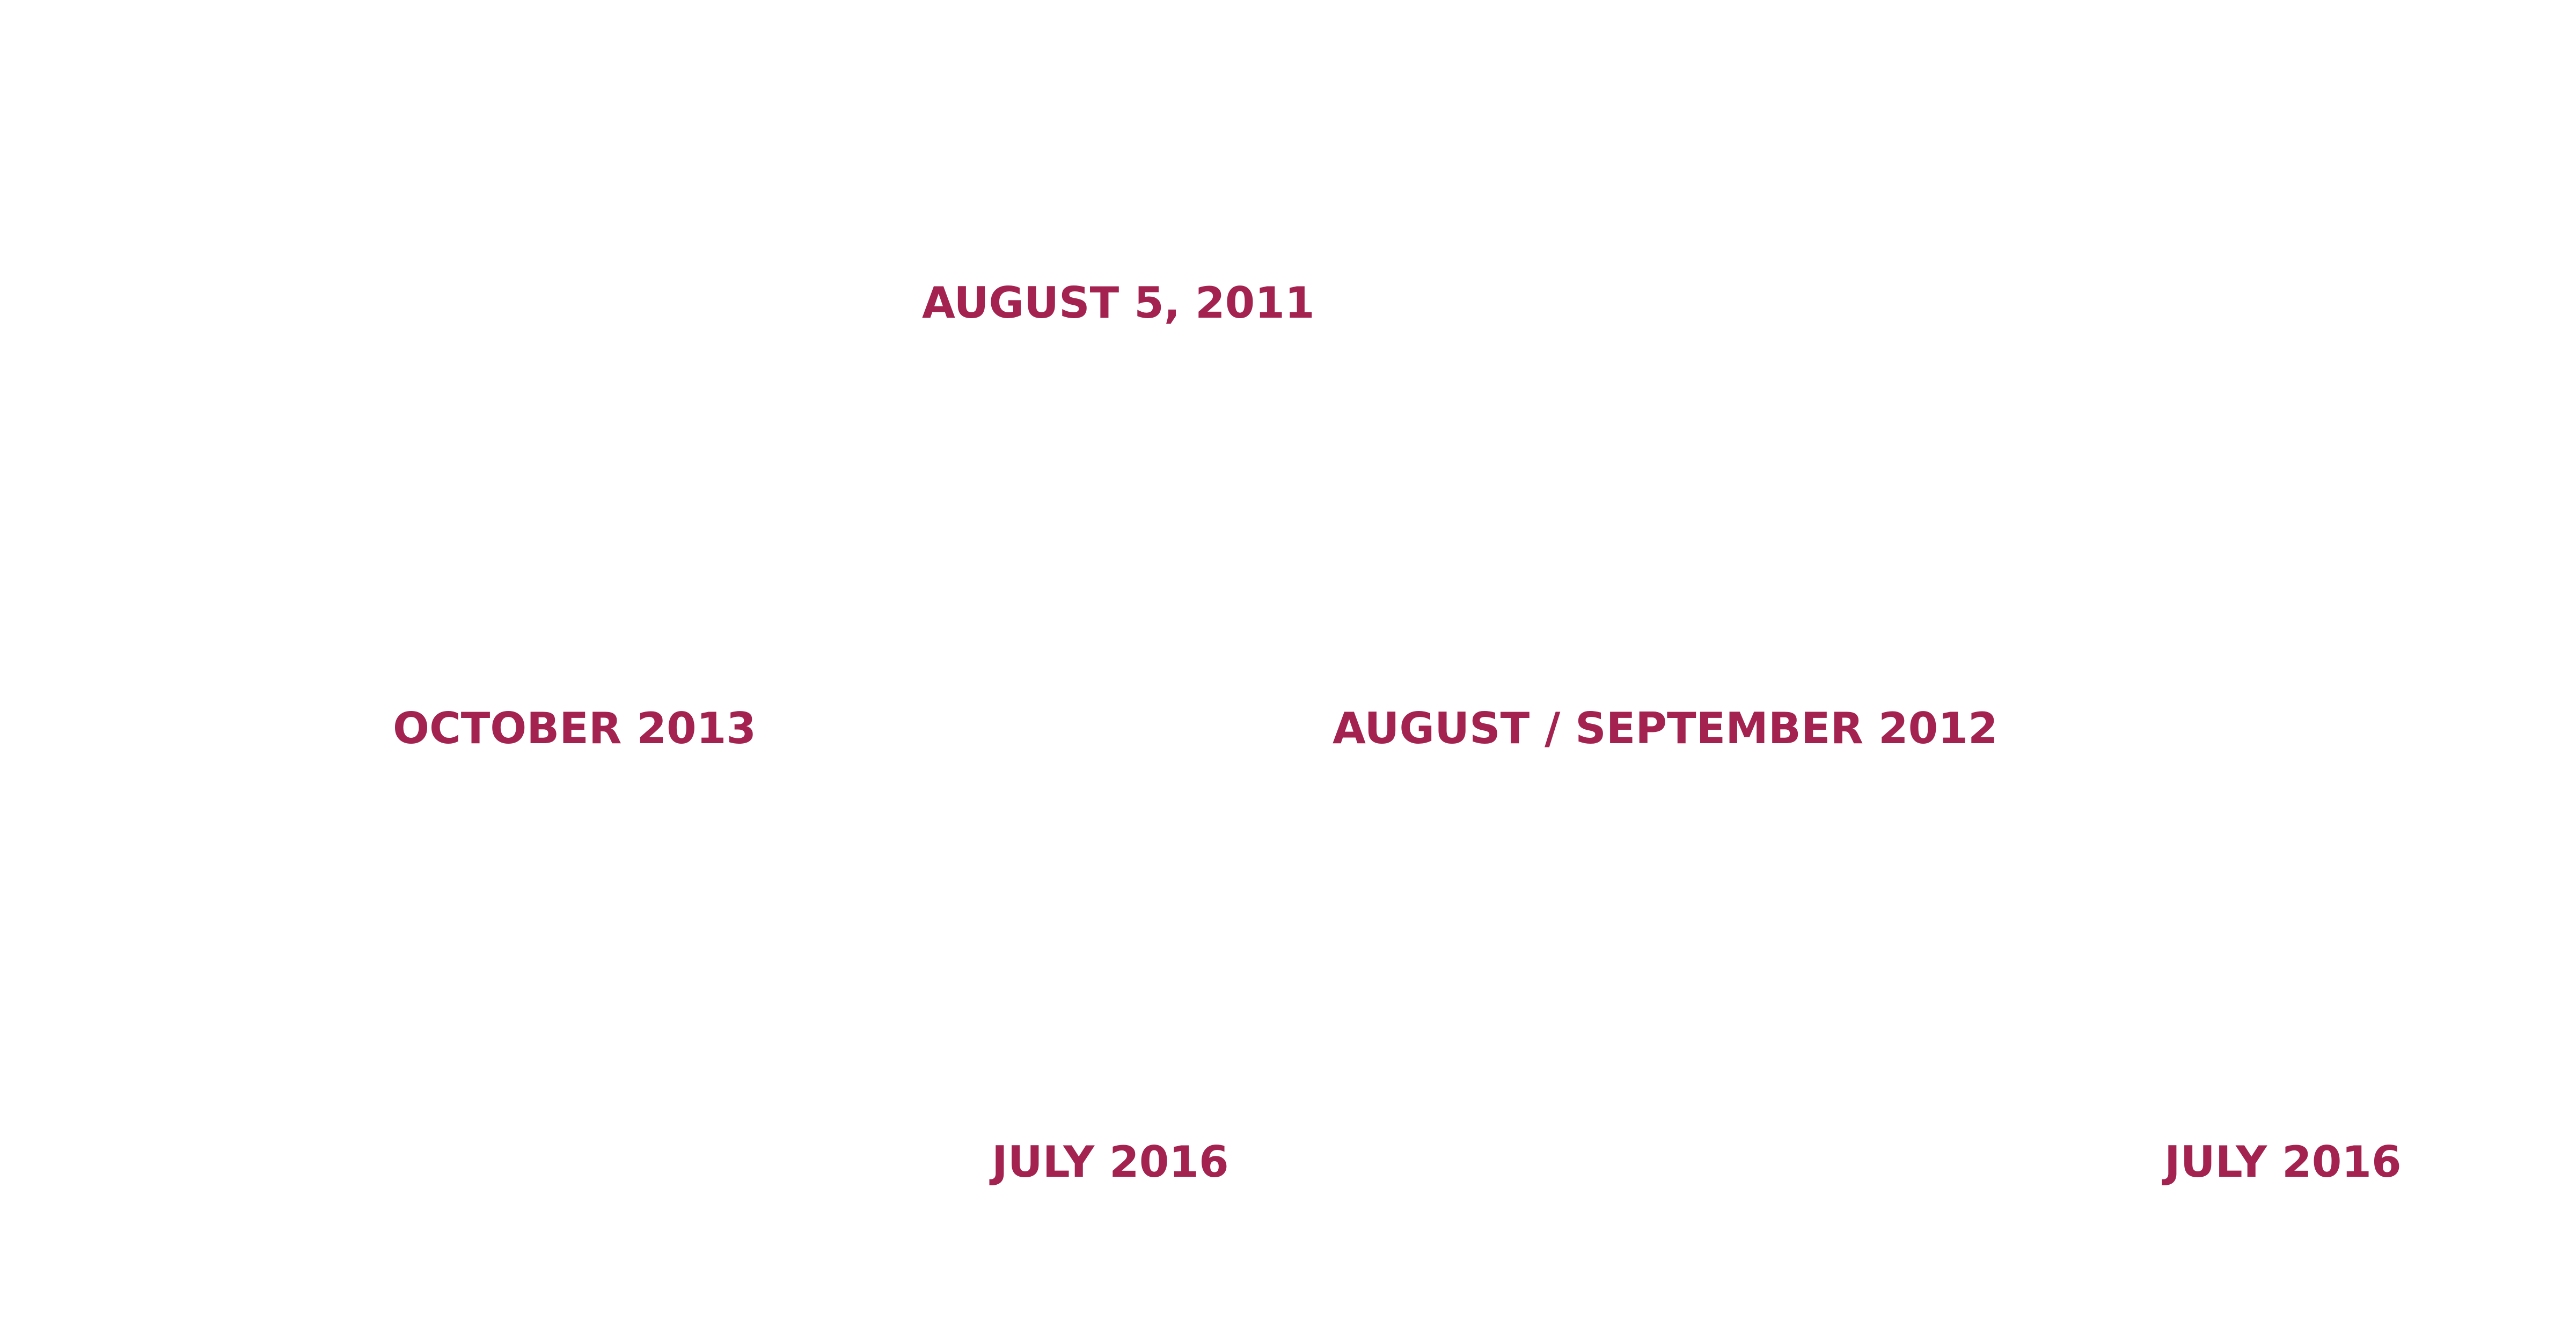  What do you see at coordinates (2283, 1162) in the screenshot?
I see `date-label-july-2016-right: JULY 2016` at bounding box center [2283, 1162].